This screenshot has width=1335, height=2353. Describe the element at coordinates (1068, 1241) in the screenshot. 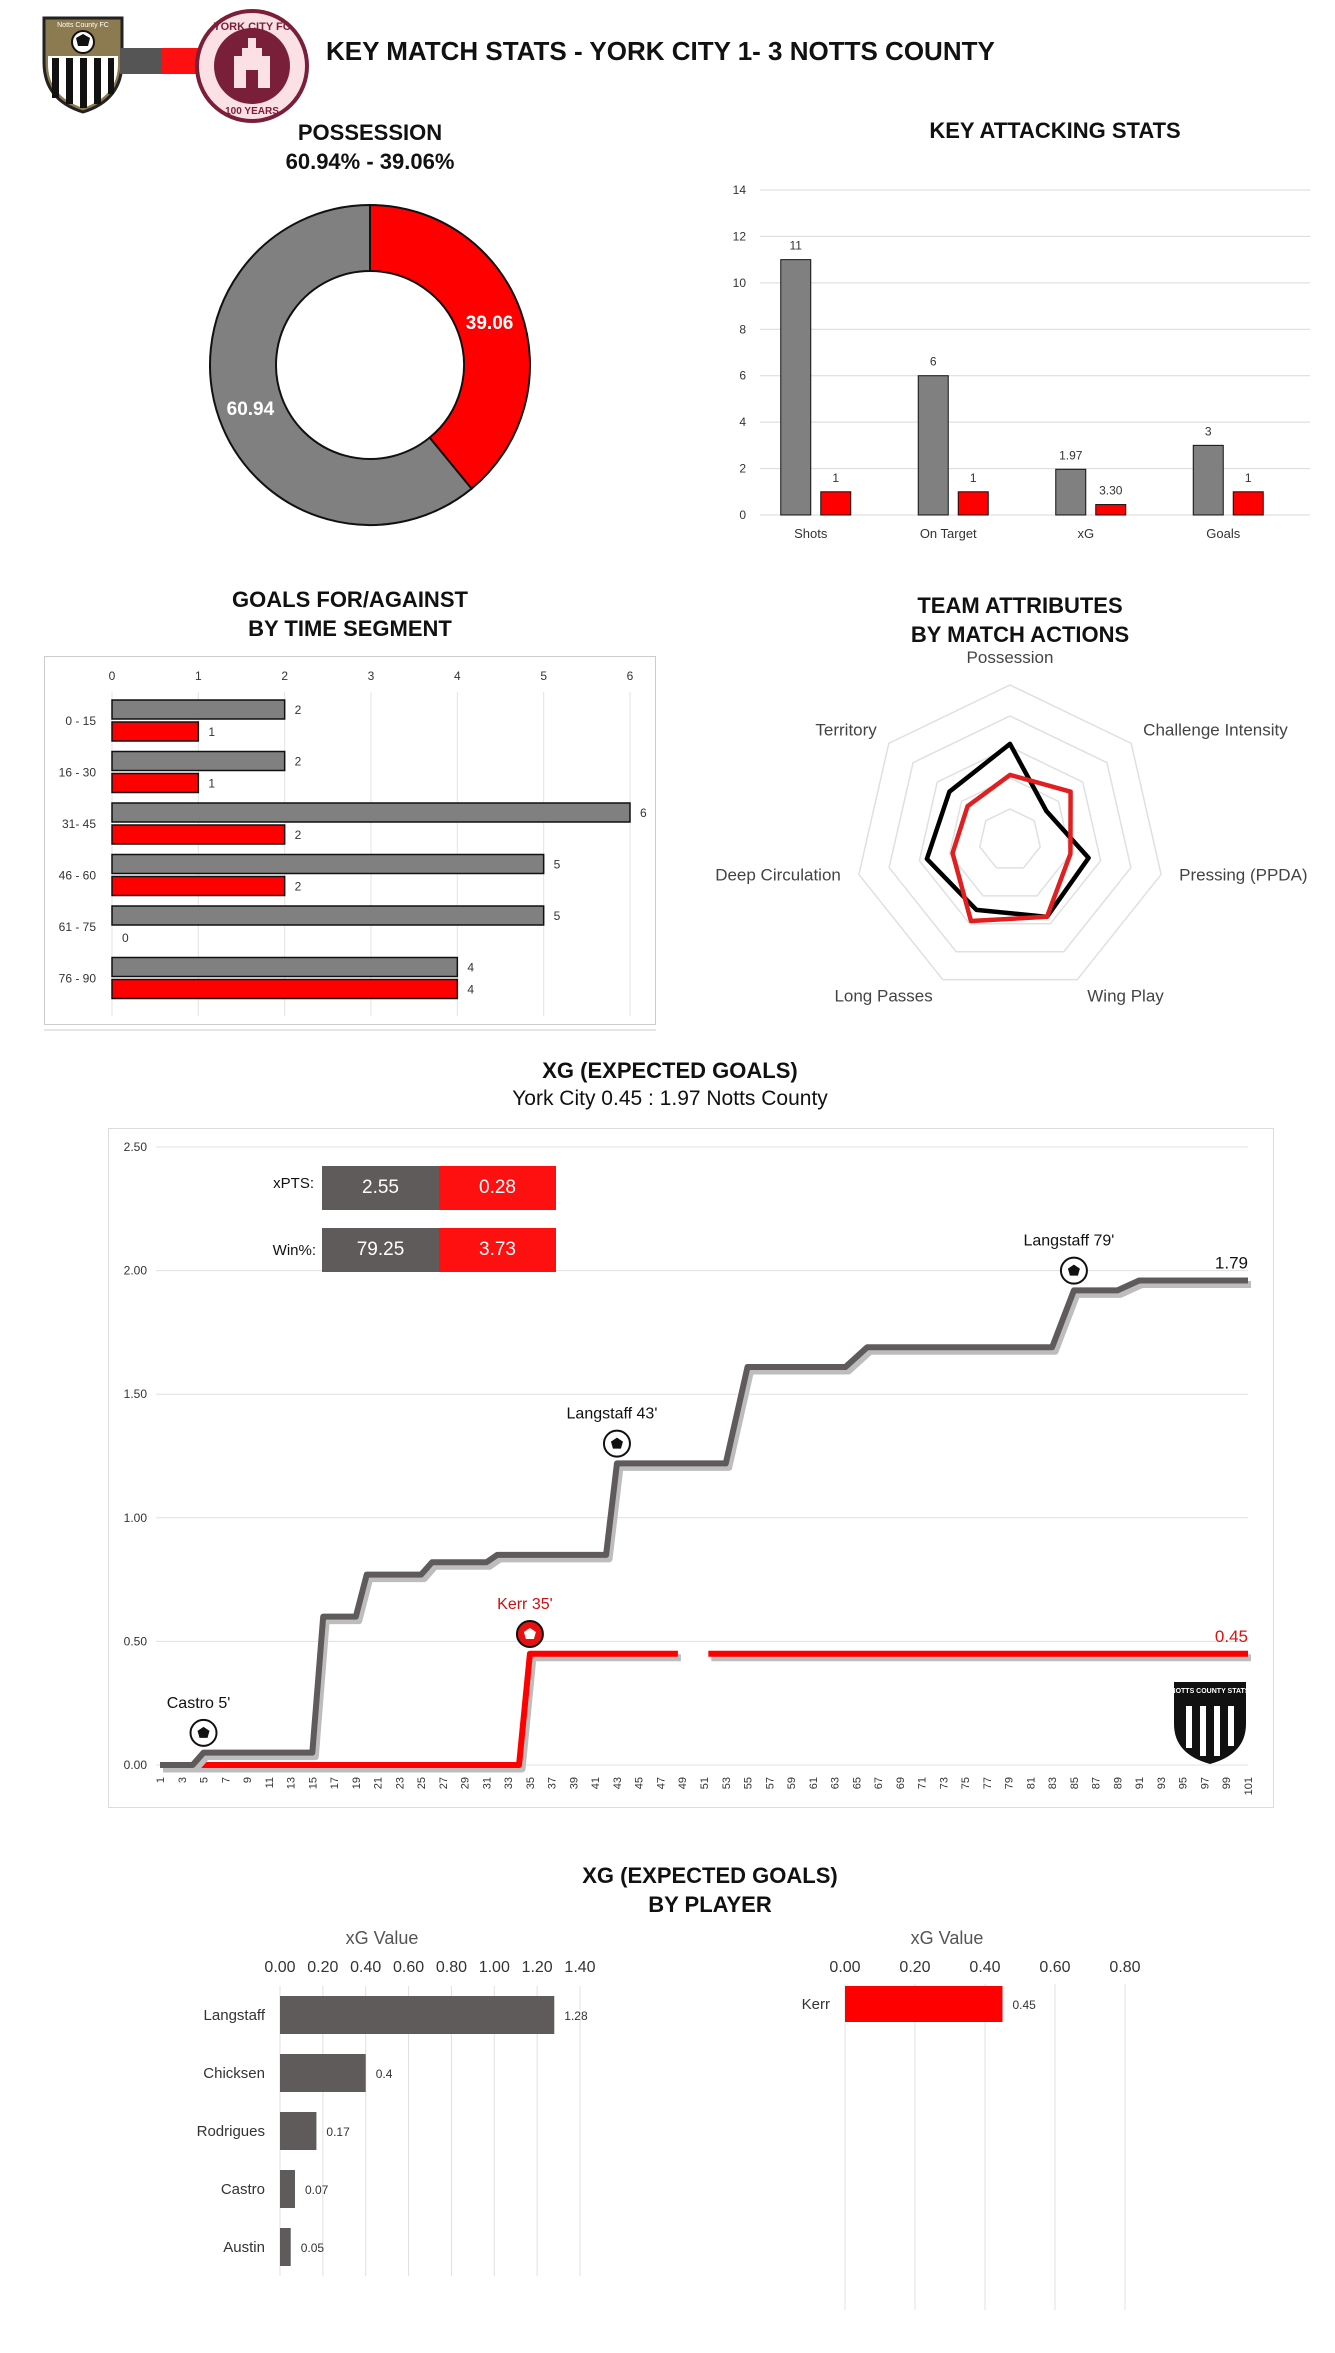

I see `goal-label: Langstaff 79'` at that location.